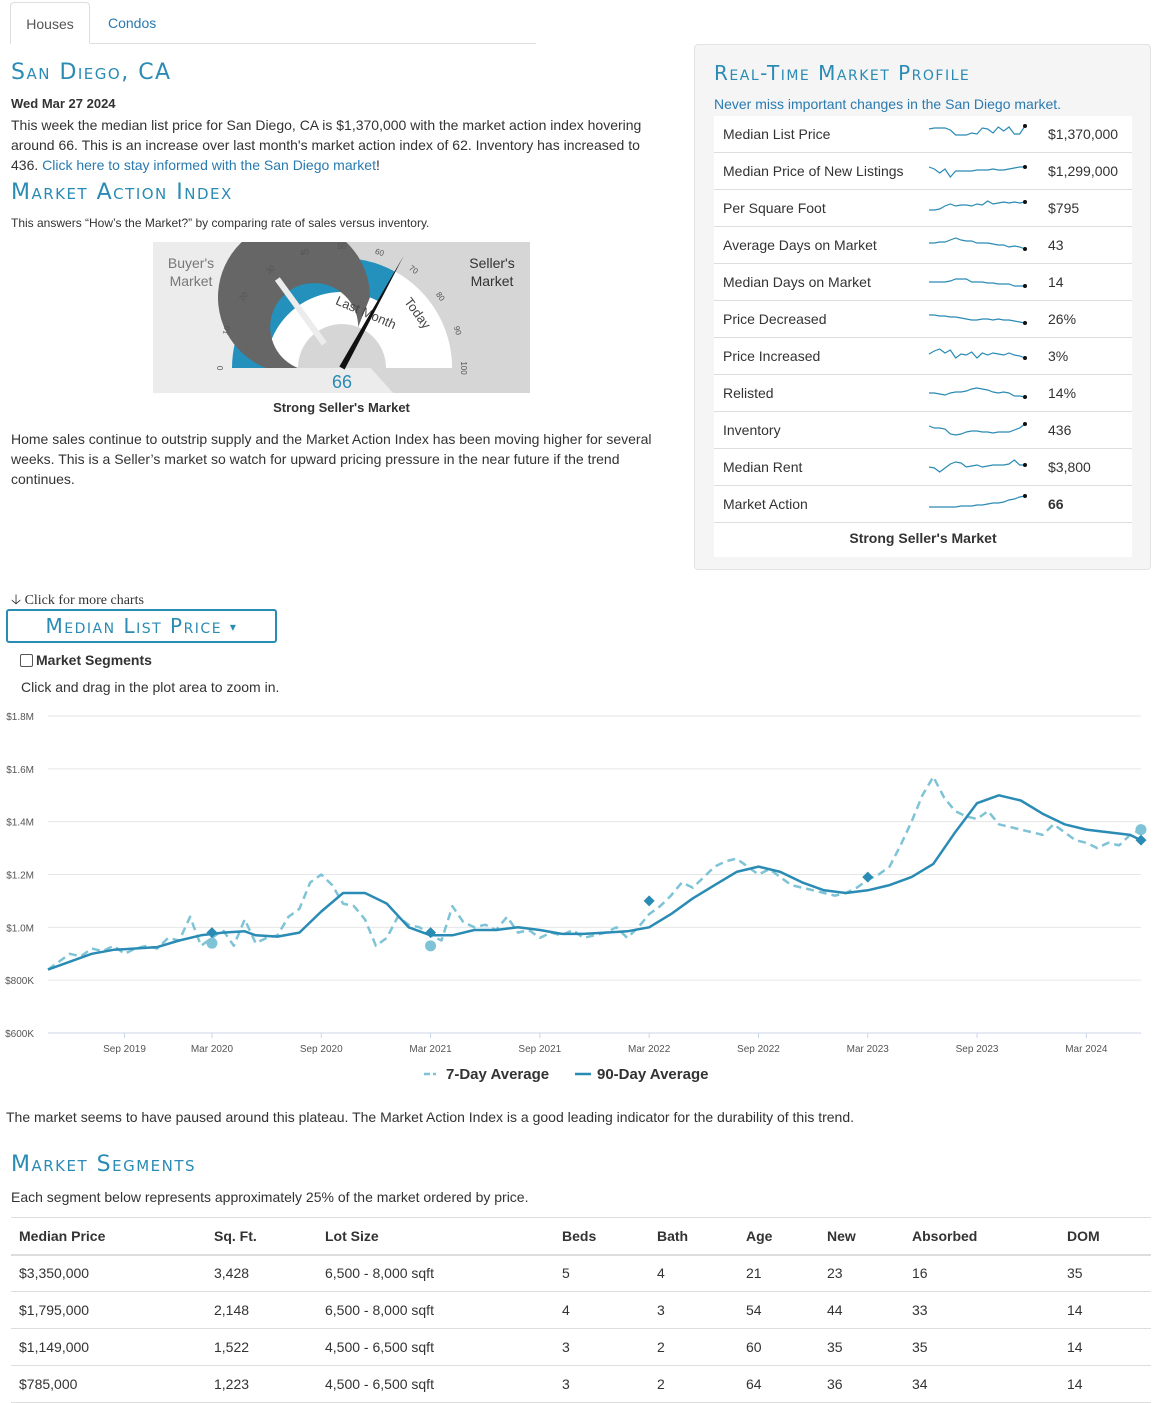 Image resolution: width=1153 pixels, height=1403 pixels. I want to click on profile-row: Price Decreased 26%, so click(923, 319).